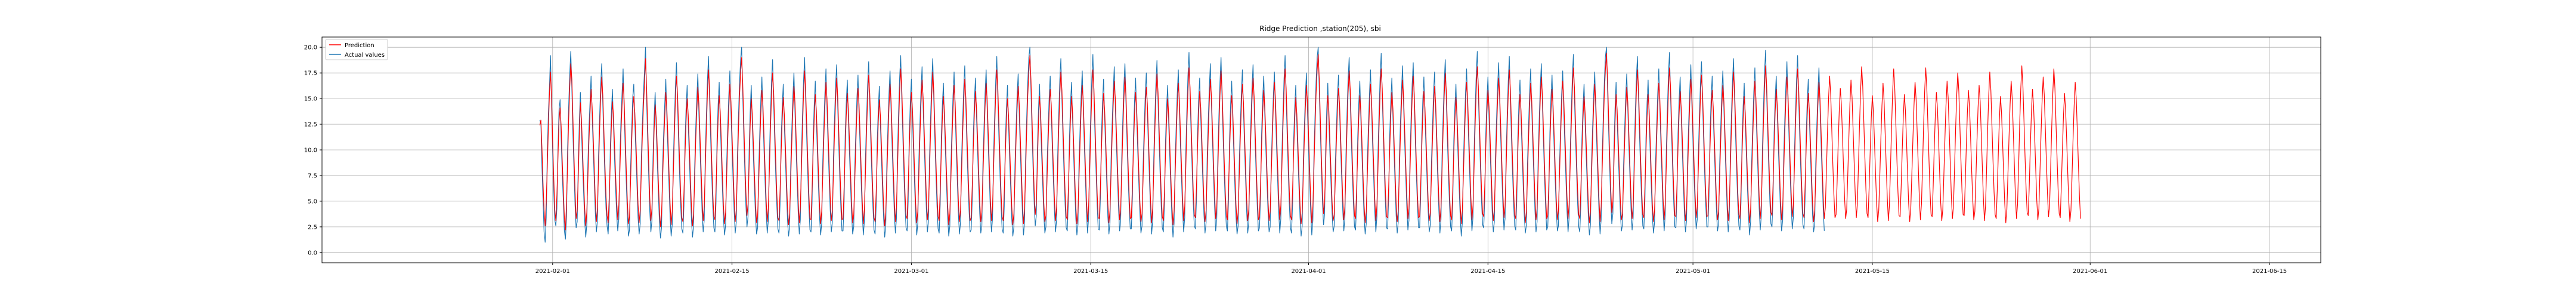  Describe the element at coordinates (311, 48) in the screenshot. I see `y-tick-label: 20.0` at that location.